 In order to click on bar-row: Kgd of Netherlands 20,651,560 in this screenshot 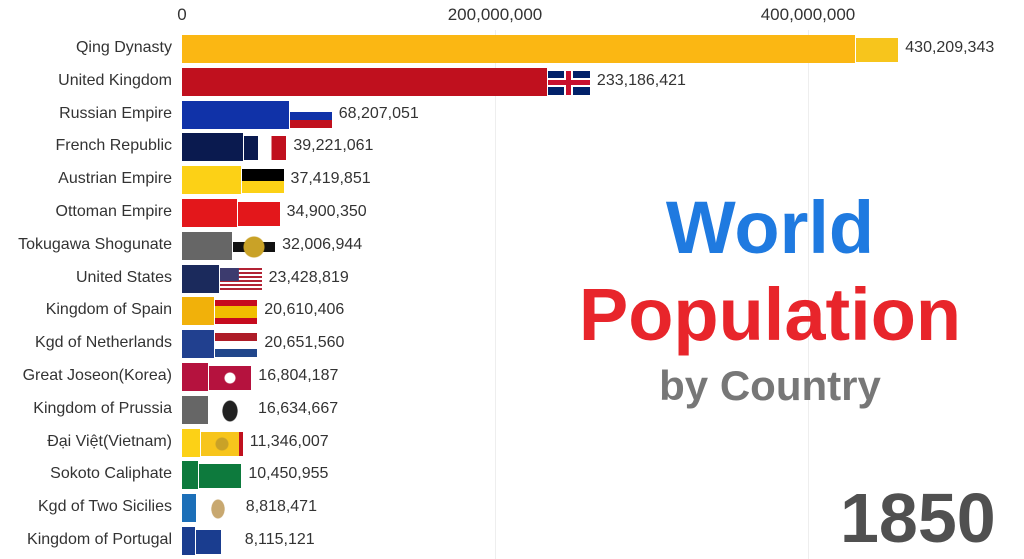, I will do `click(512, 344)`.